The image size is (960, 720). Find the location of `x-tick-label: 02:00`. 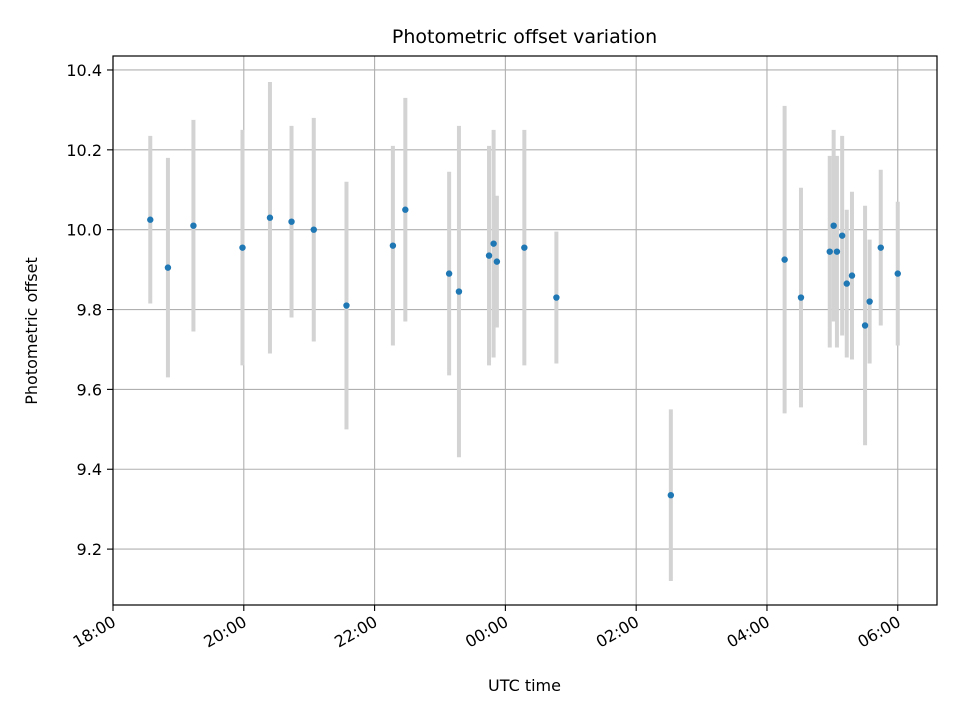

x-tick-label: 02:00 is located at coordinates (617, 632).